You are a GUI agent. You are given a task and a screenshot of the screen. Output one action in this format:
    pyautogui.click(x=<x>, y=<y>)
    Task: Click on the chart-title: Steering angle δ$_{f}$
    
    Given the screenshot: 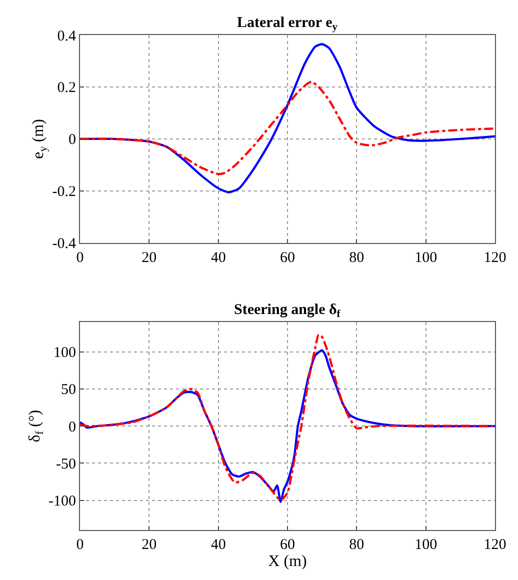 What is the action you would take?
    pyautogui.click(x=287, y=311)
    